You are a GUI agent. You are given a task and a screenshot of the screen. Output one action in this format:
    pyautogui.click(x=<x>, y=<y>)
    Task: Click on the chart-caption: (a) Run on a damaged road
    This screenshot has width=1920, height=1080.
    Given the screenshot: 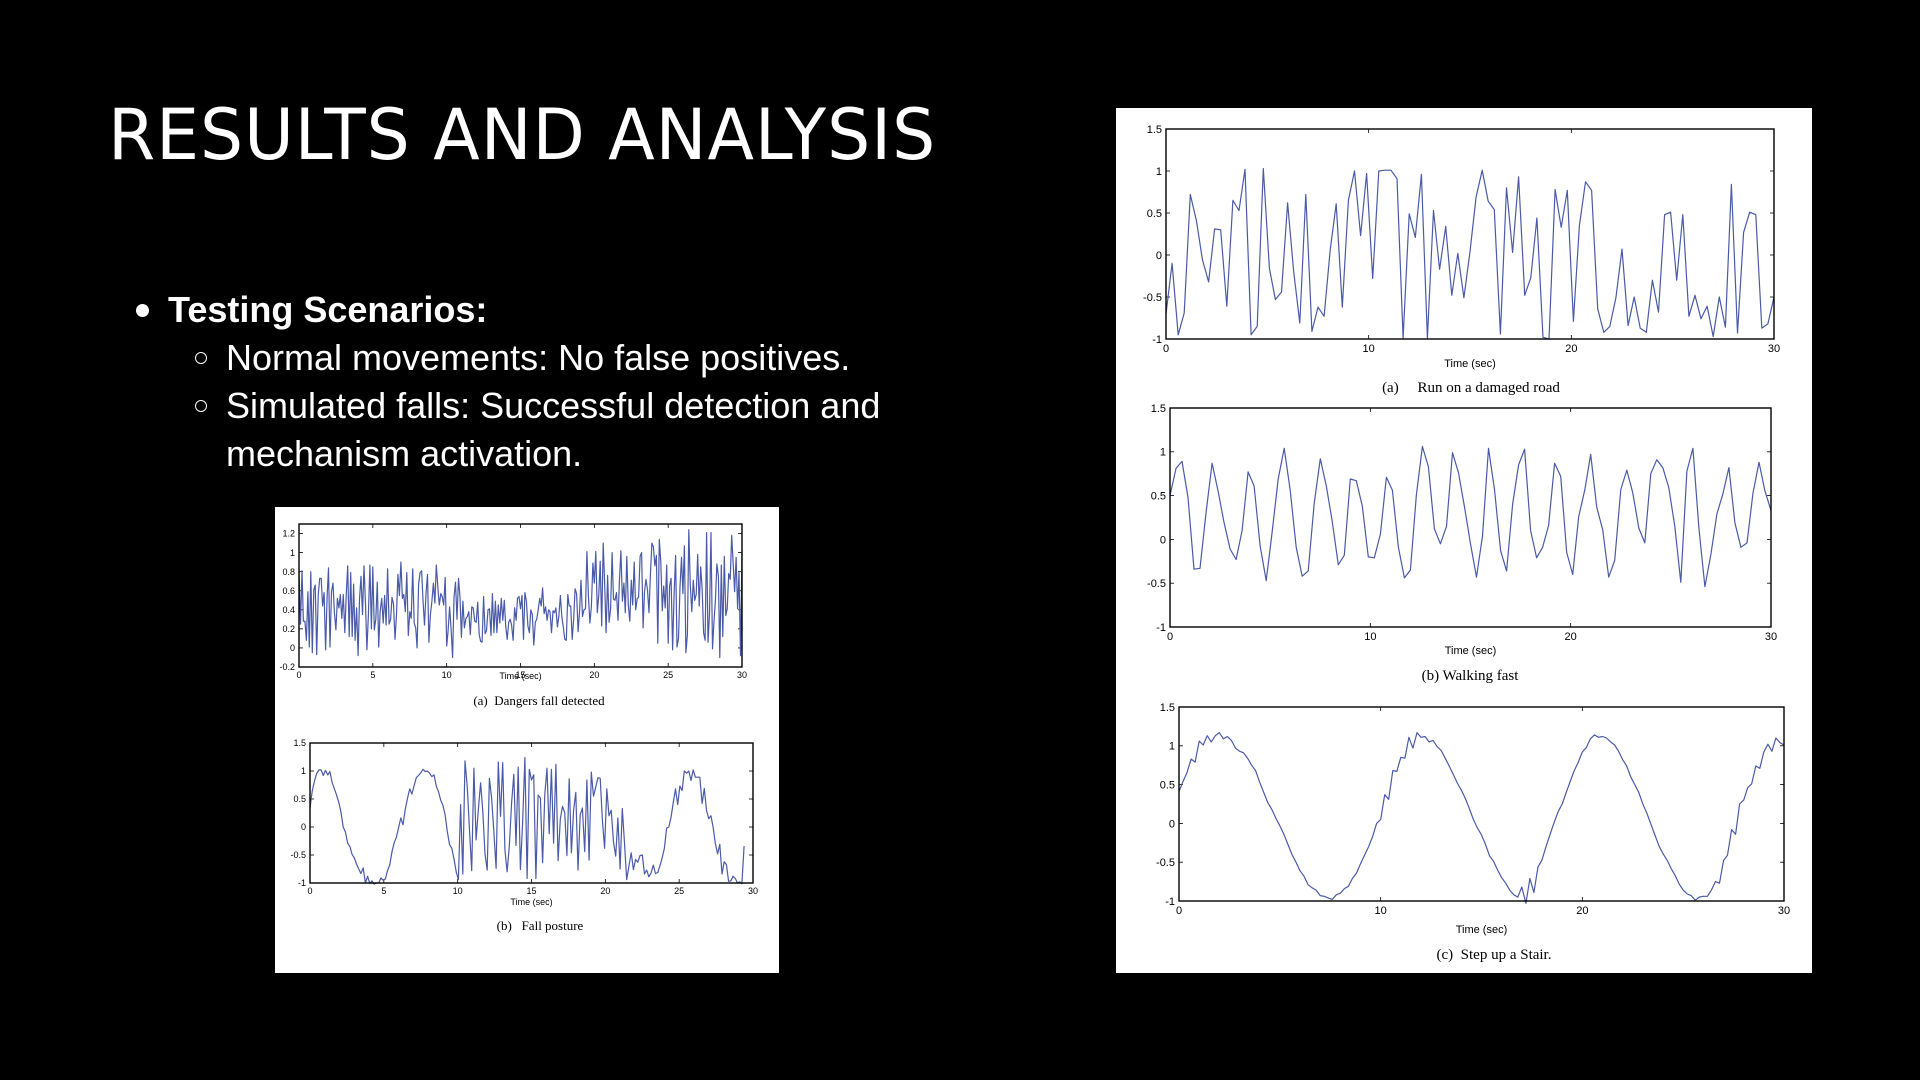 What is the action you would take?
    pyautogui.click(x=1471, y=388)
    